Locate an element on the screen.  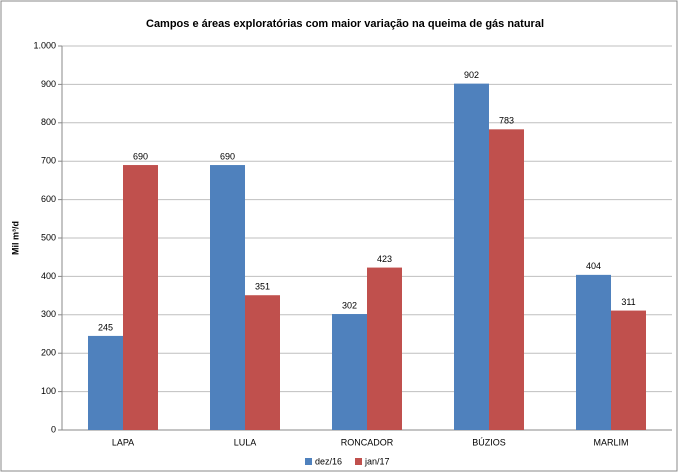
data-label: 245 is located at coordinates (105, 327).